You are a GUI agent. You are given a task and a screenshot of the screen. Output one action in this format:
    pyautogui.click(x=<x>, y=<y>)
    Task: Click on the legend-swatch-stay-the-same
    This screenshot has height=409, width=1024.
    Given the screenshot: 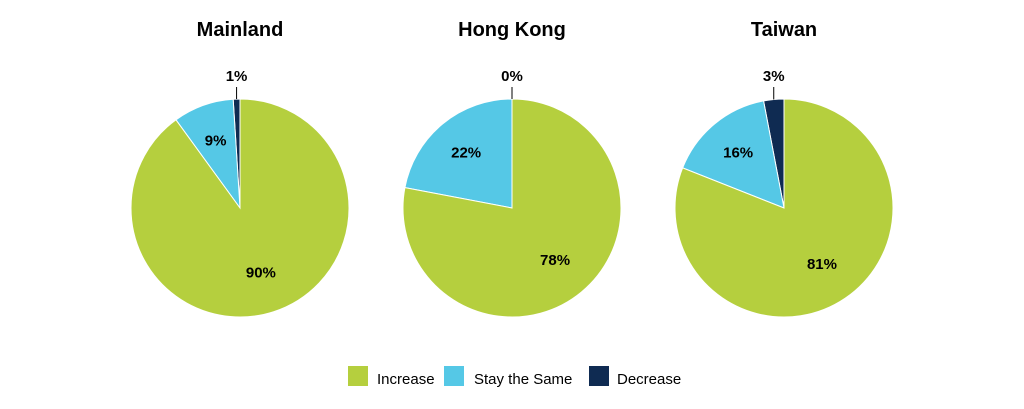 What is the action you would take?
    pyautogui.click(x=454, y=376)
    